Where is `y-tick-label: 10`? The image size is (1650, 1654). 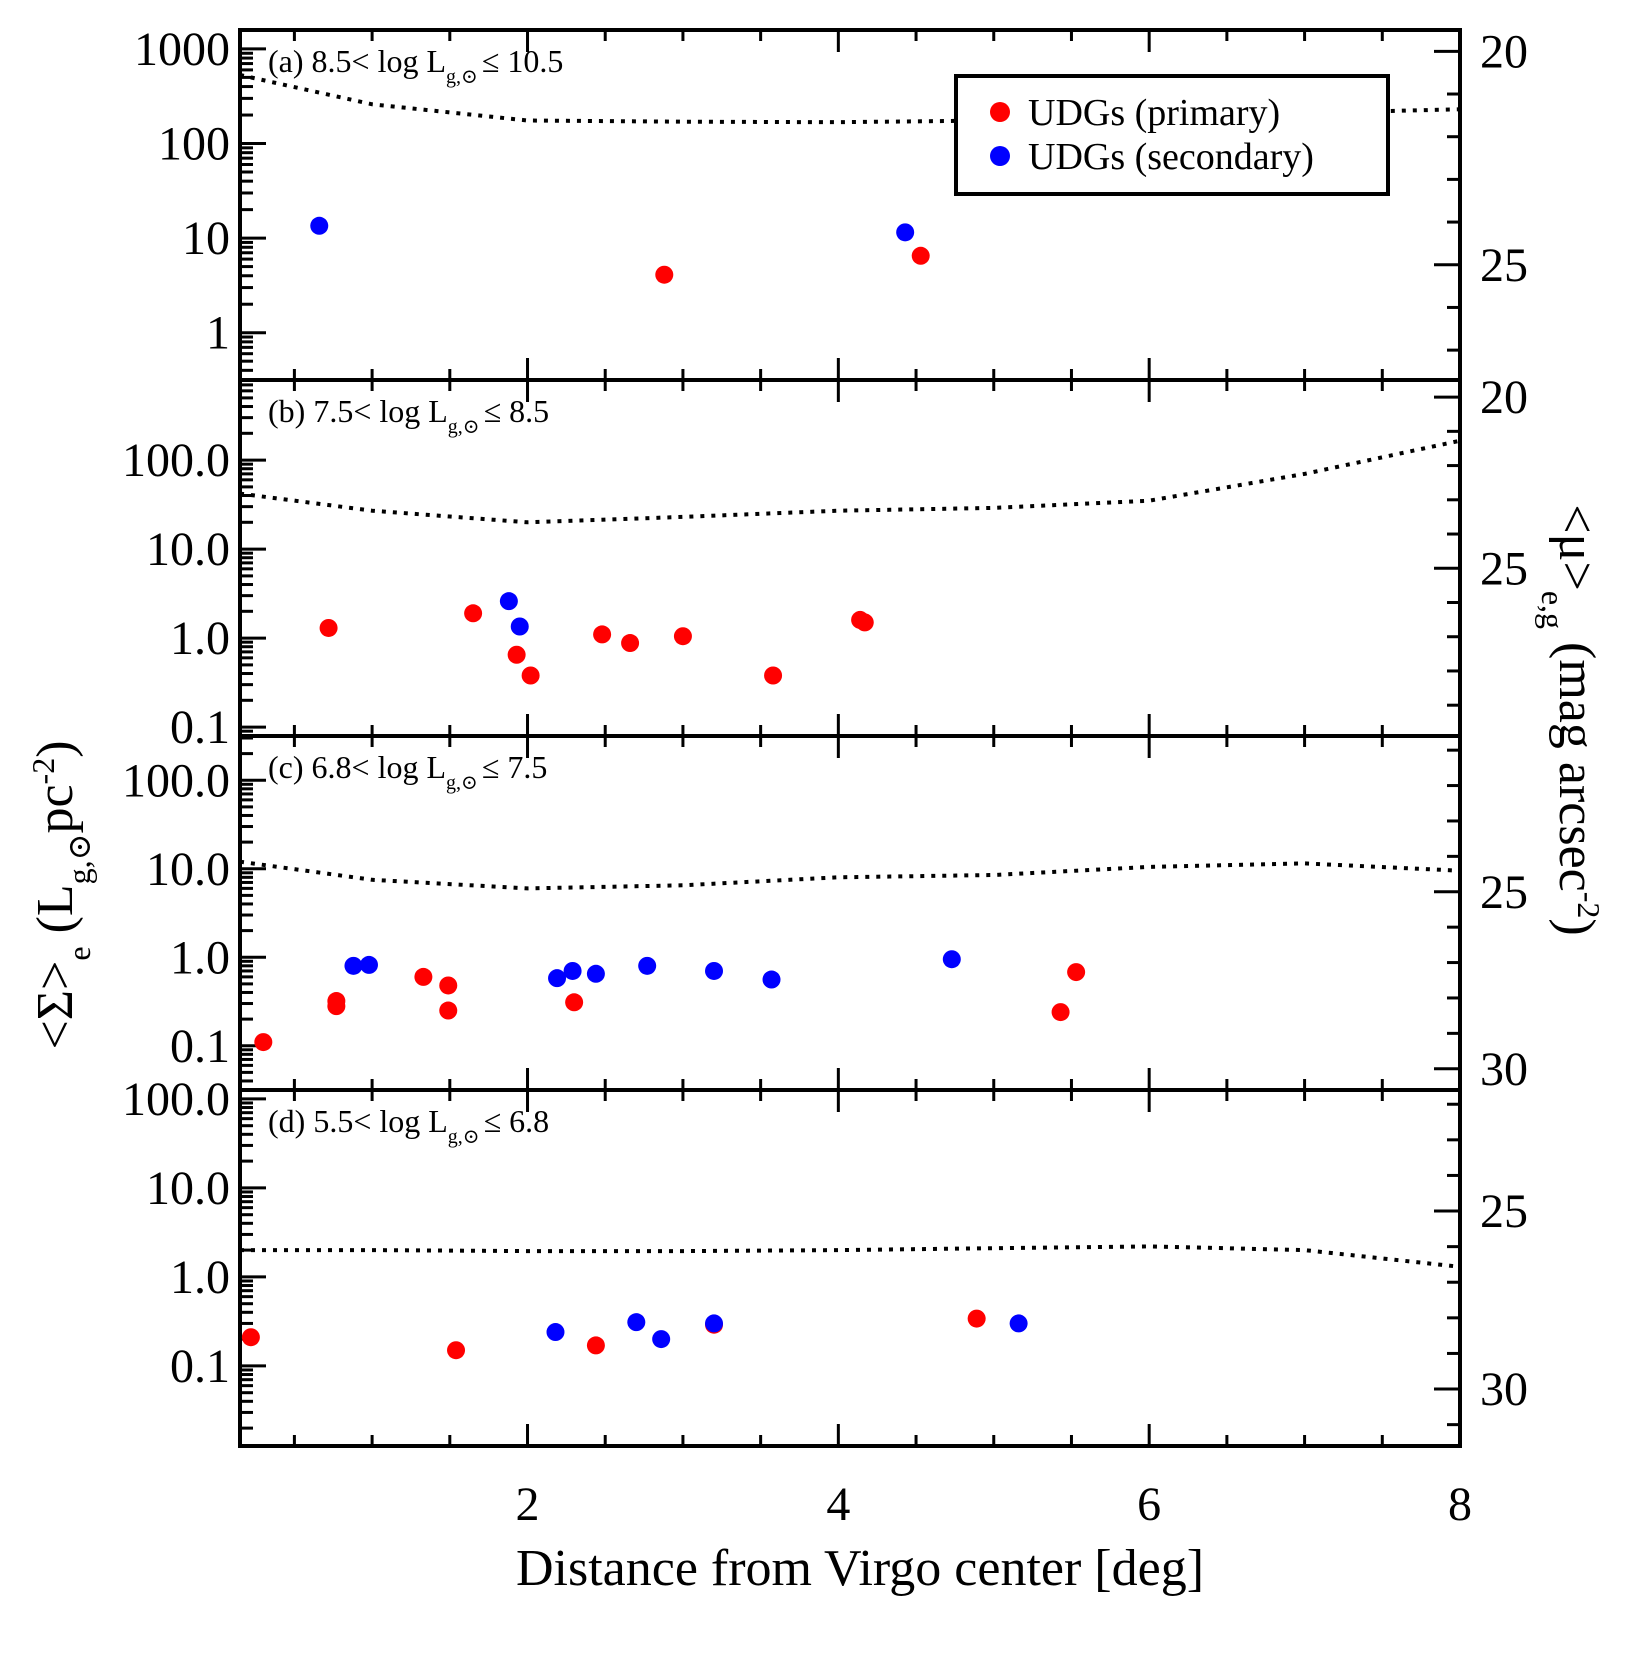
y-tick-label: 10 is located at coordinates (206, 238).